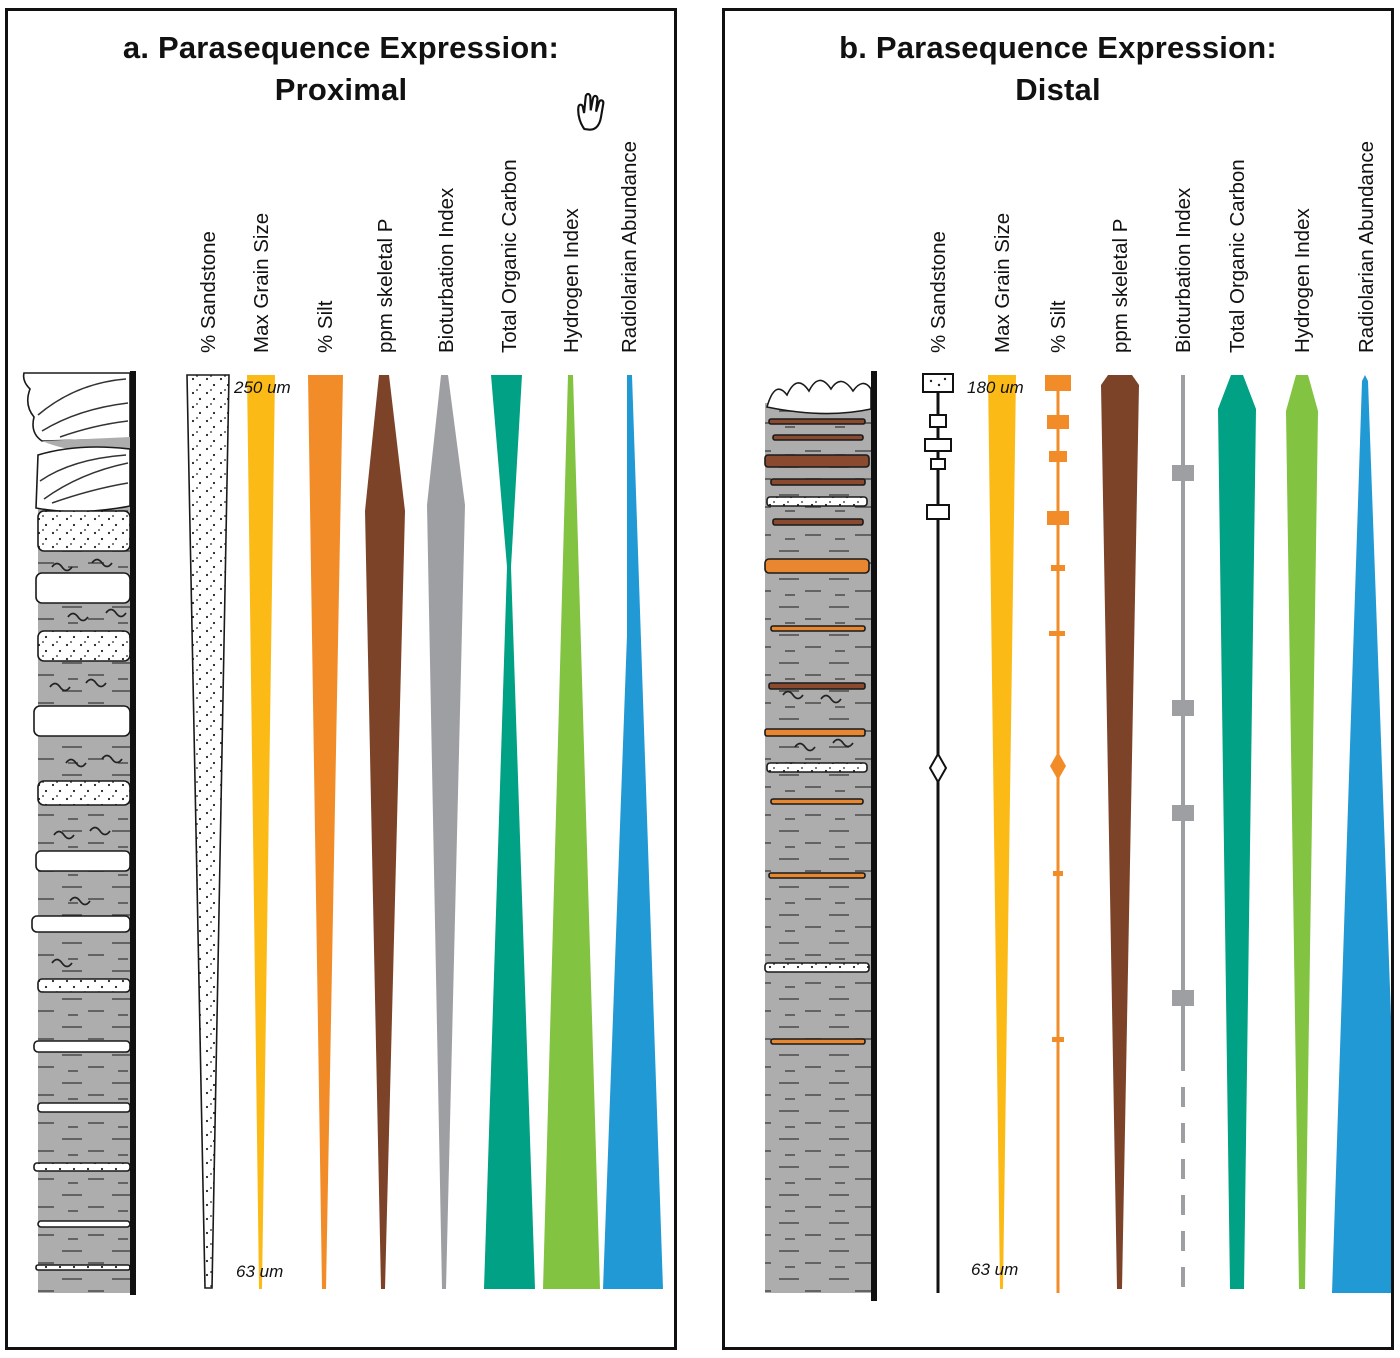  What do you see at coordinates (446, 832) in the screenshot?
I see `bioturbation-index-curve` at bounding box center [446, 832].